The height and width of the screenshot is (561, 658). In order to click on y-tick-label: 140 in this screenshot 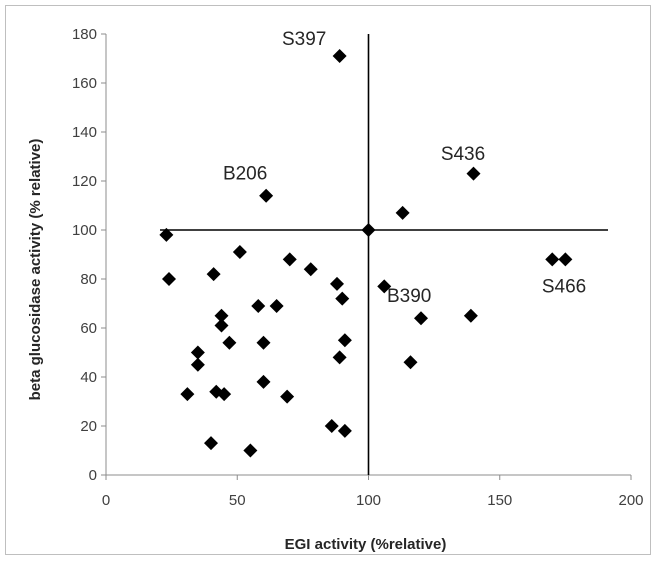, I will do `click(84, 132)`.